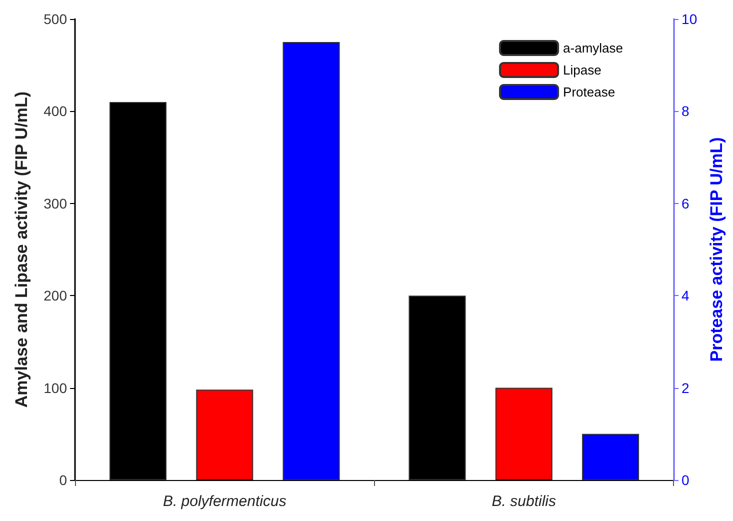 This screenshot has width=733, height=521. I want to click on x-tick-label: B. polyfermenticus, so click(224, 501).